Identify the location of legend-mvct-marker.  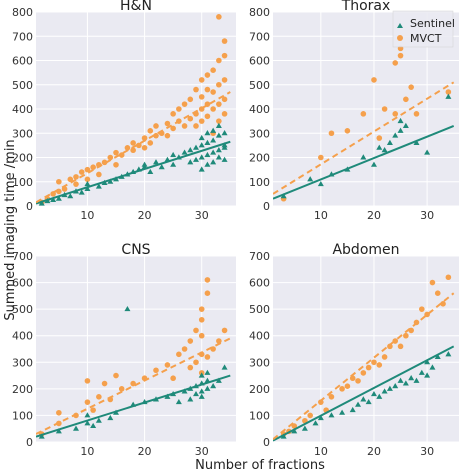
(400, 38).